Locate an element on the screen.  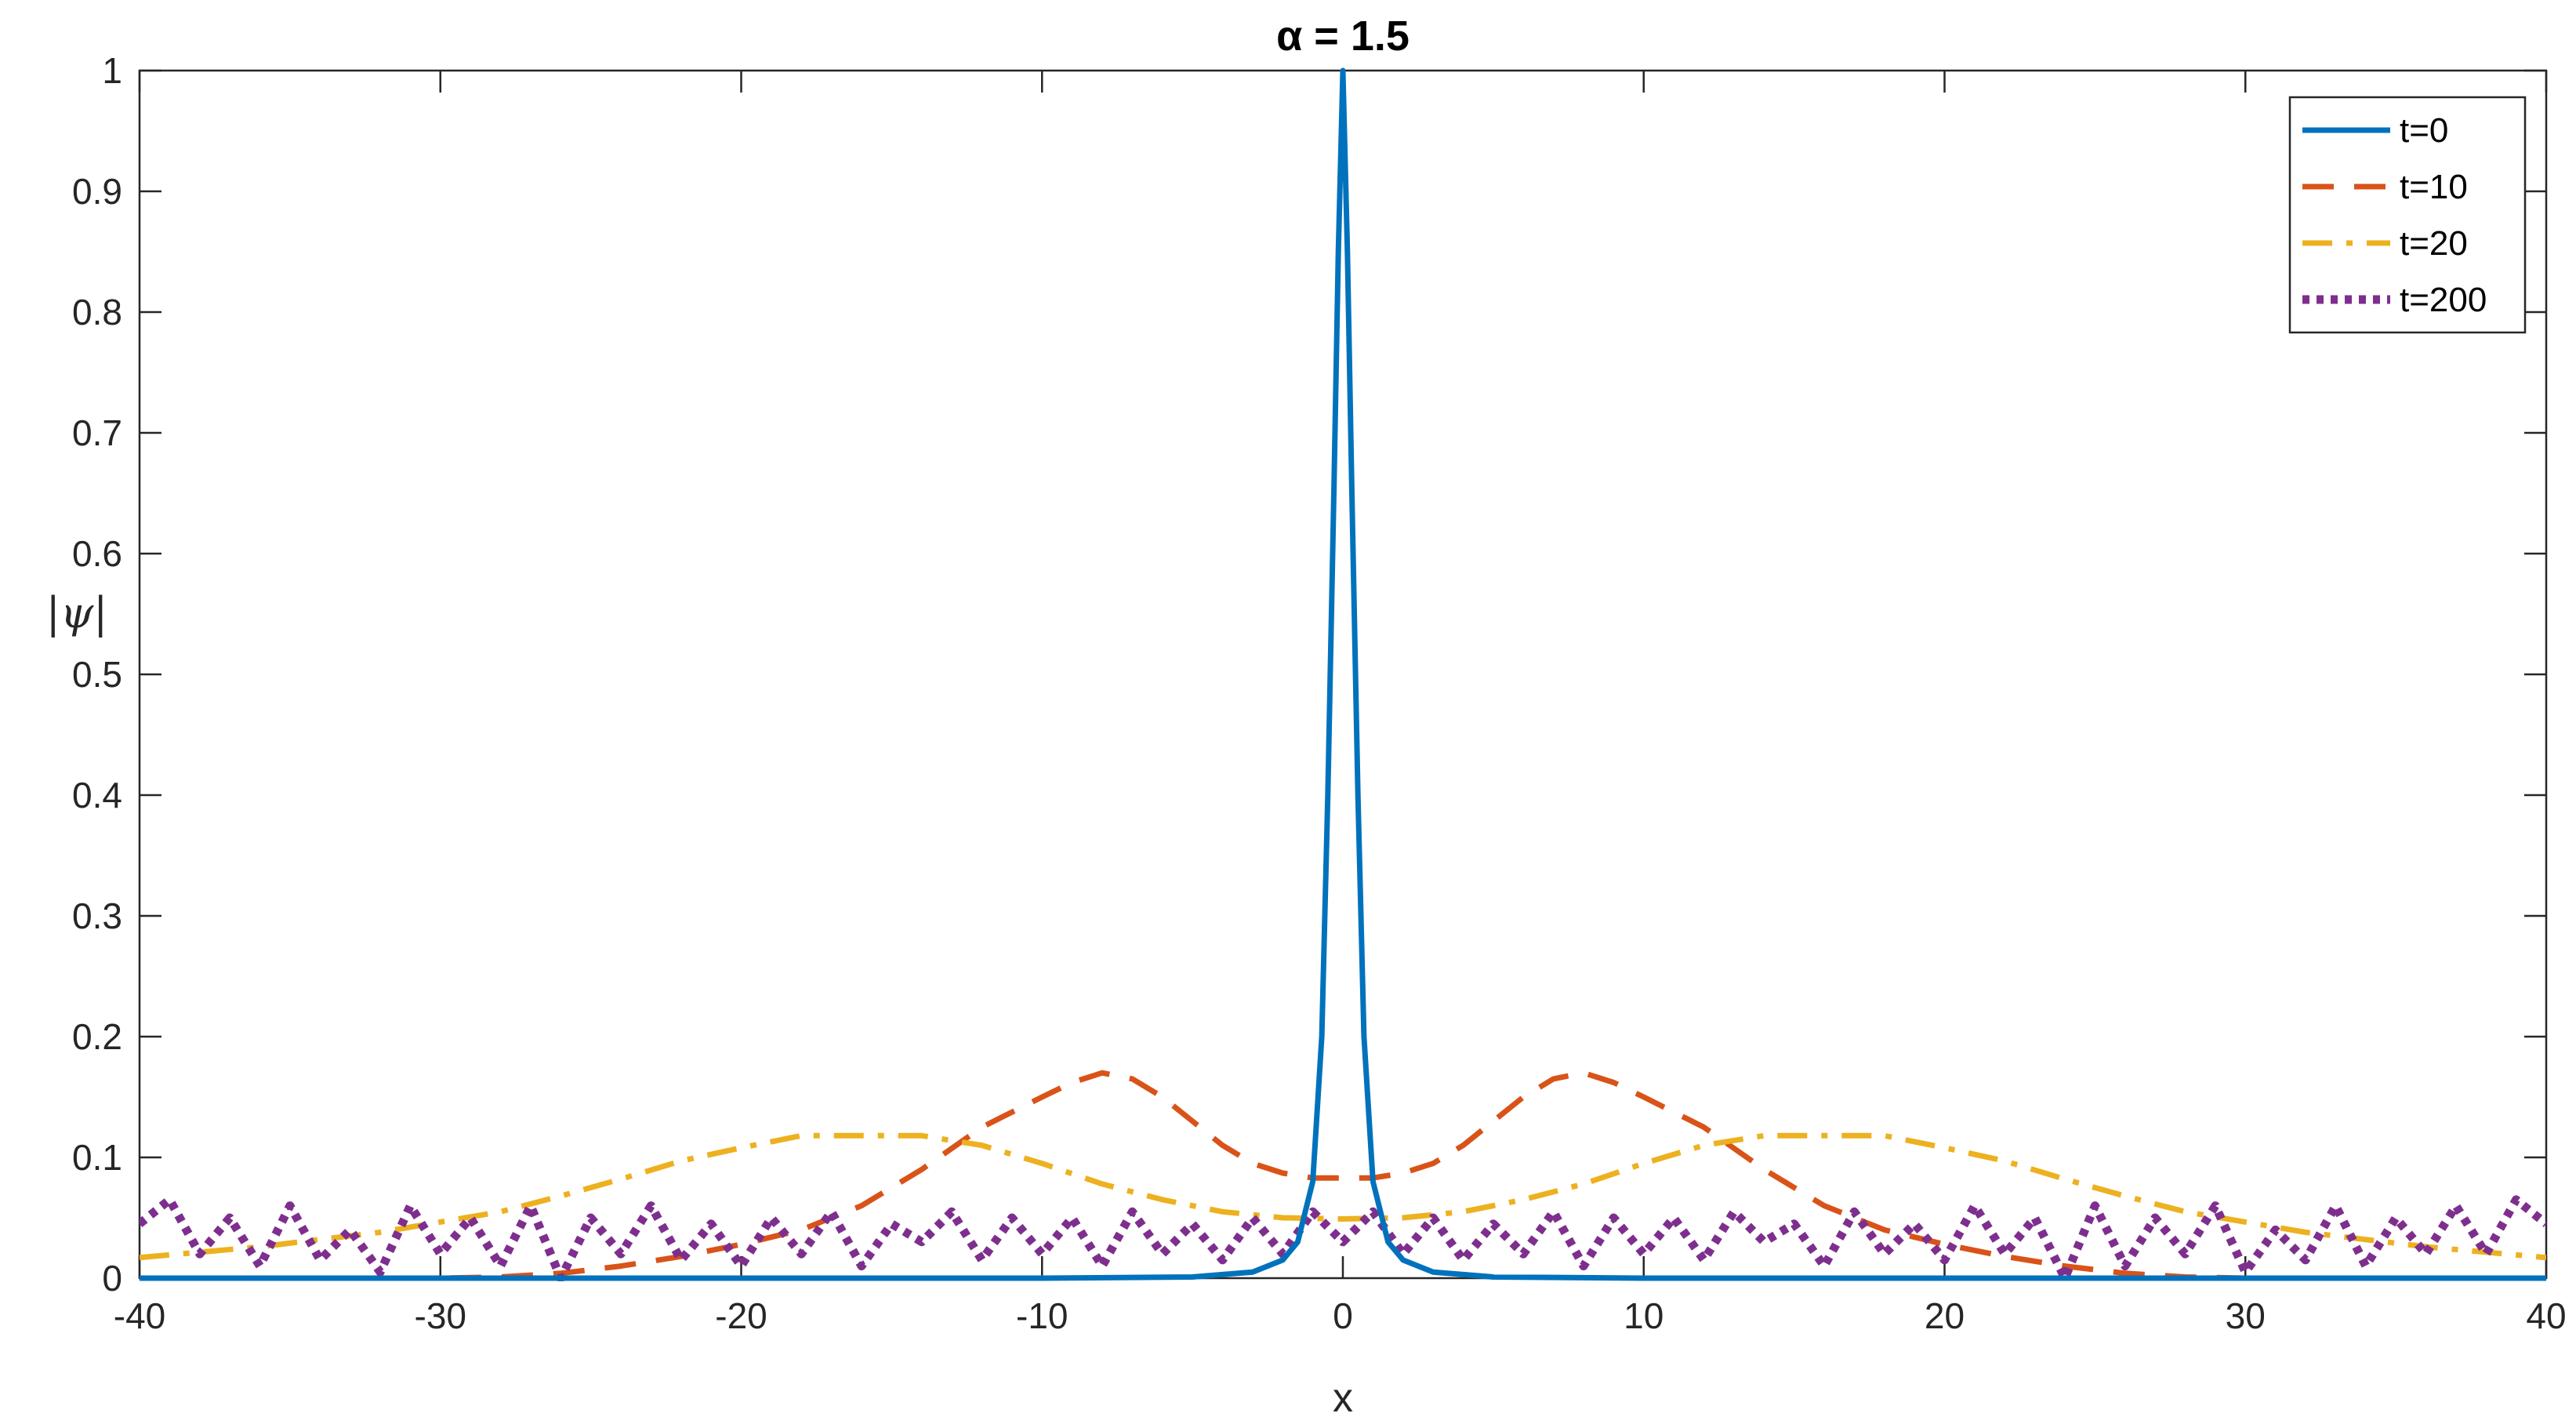
legend-label: t=20 is located at coordinates (2434, 243).